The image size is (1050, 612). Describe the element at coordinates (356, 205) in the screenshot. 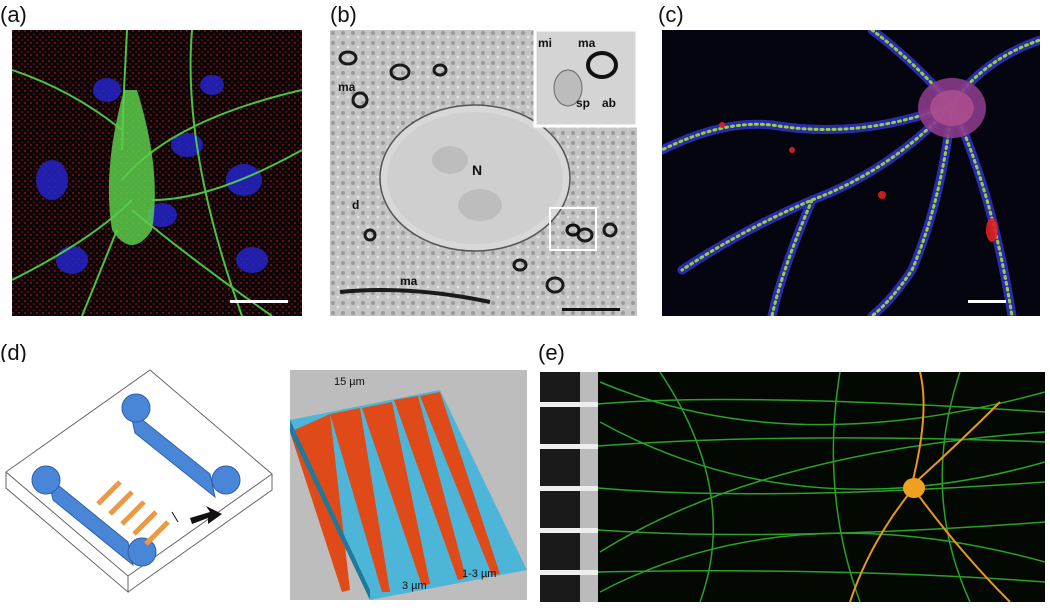

I see `panel-b-dendrite-label: d` at that location.